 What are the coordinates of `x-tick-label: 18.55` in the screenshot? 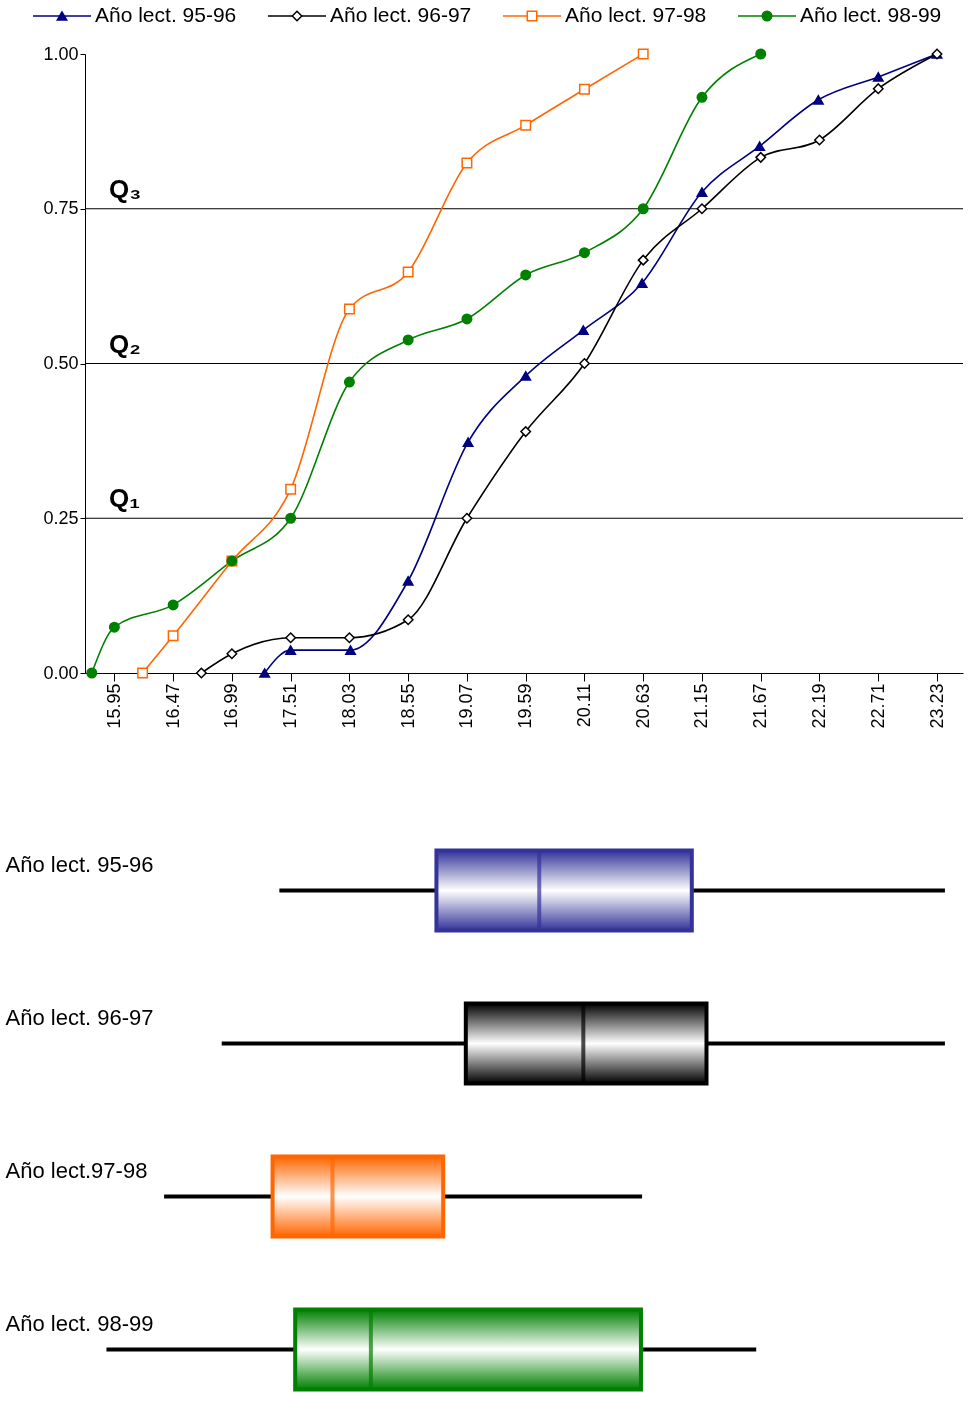 It's located at (407, 706).